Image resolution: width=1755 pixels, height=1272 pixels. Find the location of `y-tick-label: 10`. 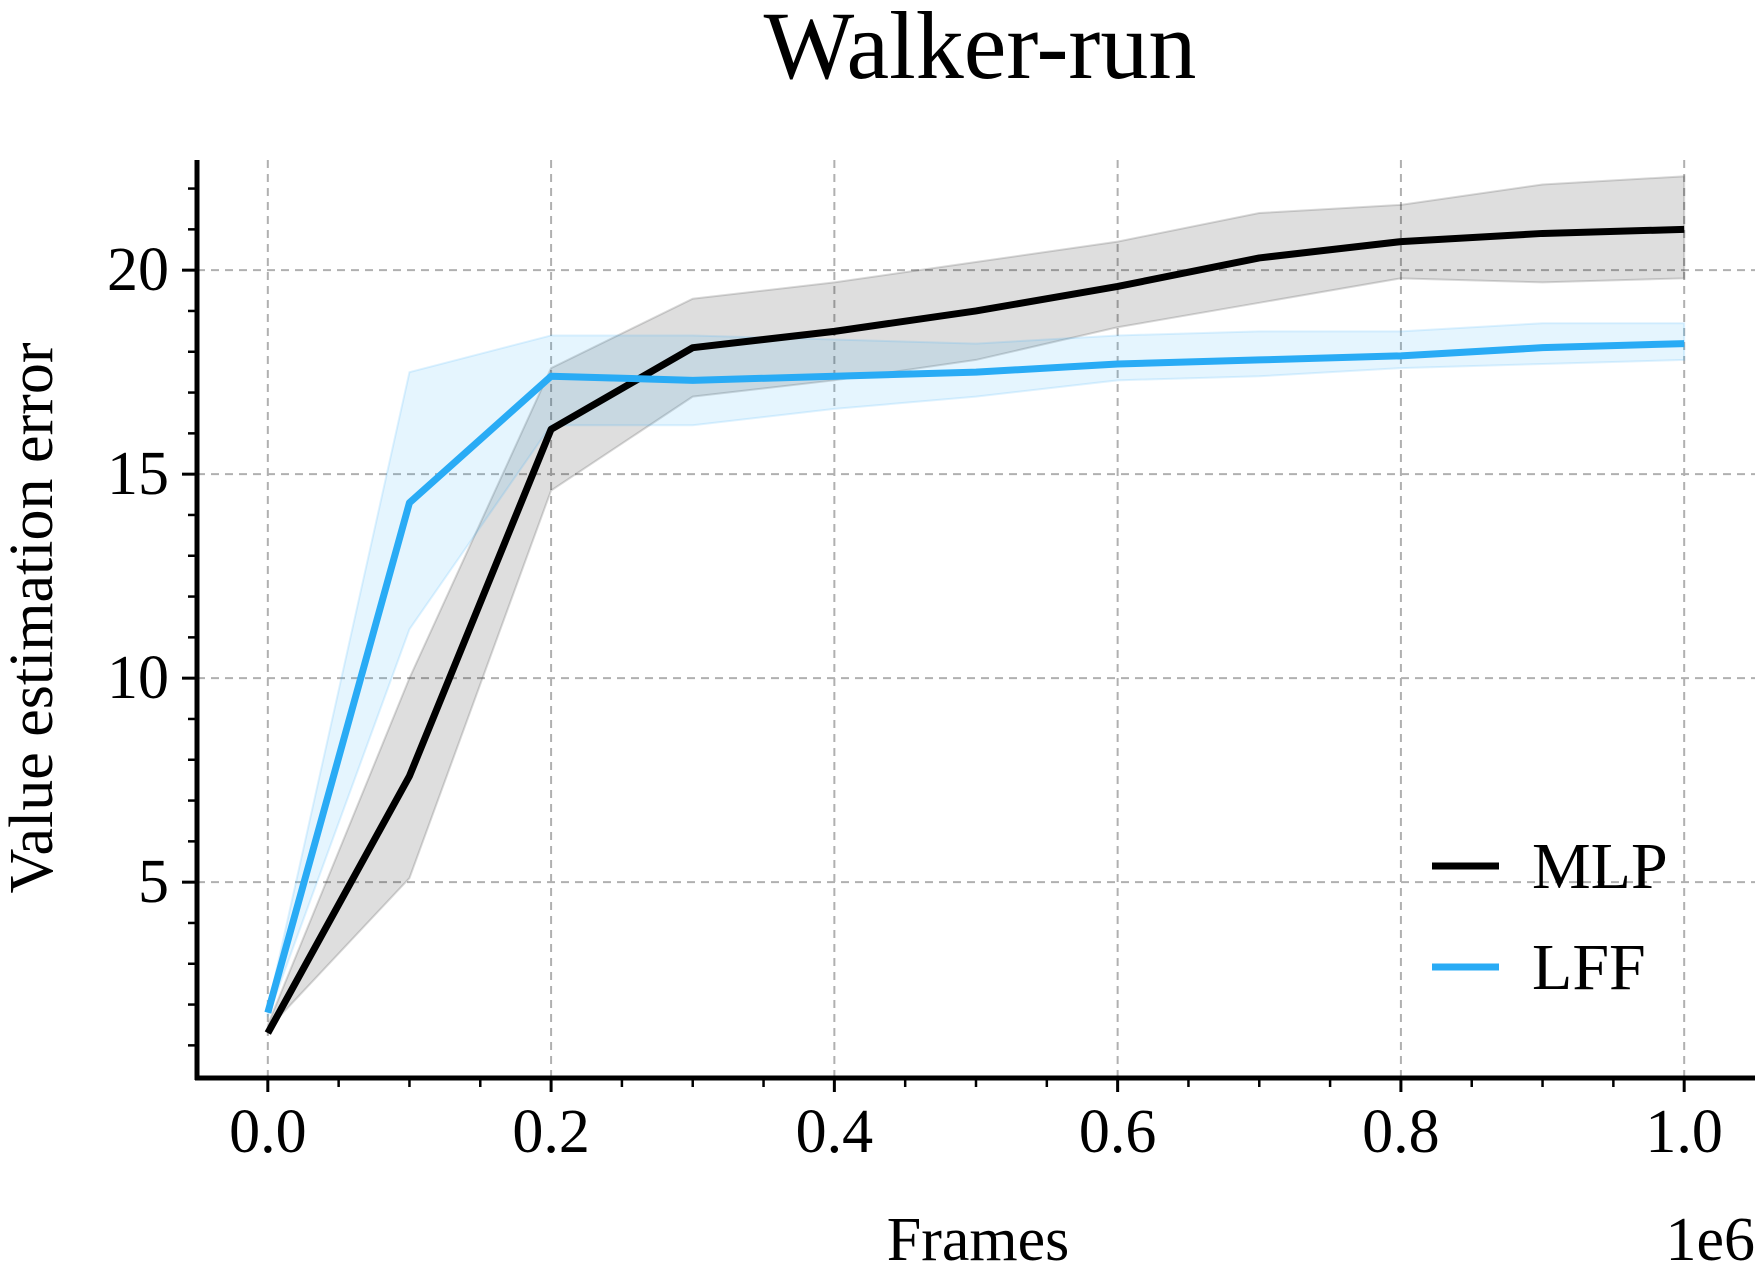

y-tick-label: 10 is located at coordinates (138, 678).